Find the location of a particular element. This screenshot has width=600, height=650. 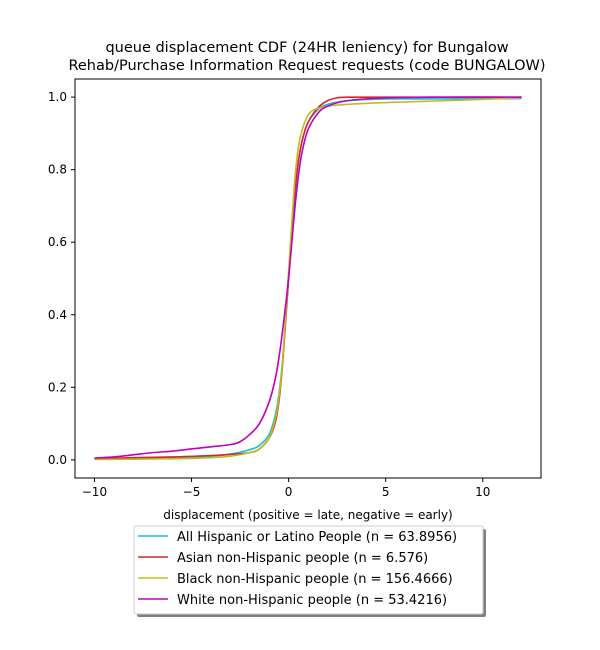

legend-box is located at coordinates (308, 570).